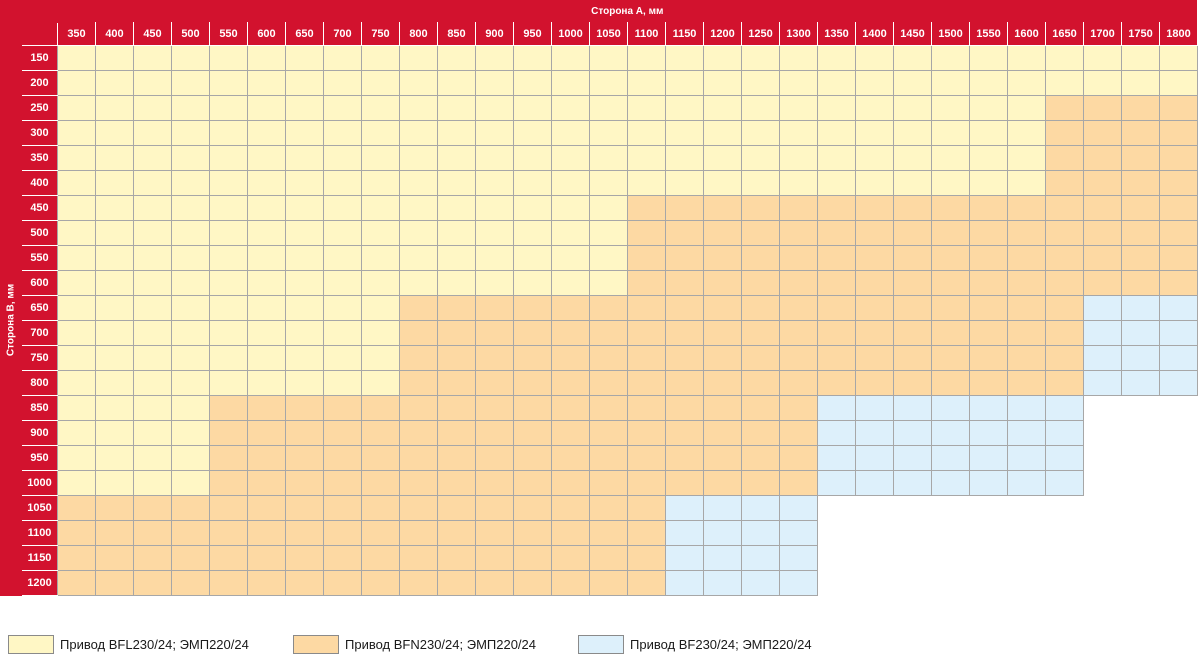  I want to click on row-header-900: 900, so click(40, 433).